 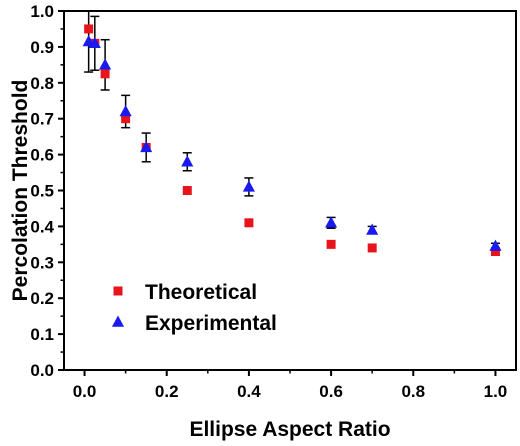 What do you see at coordinates (42, 191) in the screenshot?
I see `y-tick-label: 0.5` at bounding box center [42, 191].